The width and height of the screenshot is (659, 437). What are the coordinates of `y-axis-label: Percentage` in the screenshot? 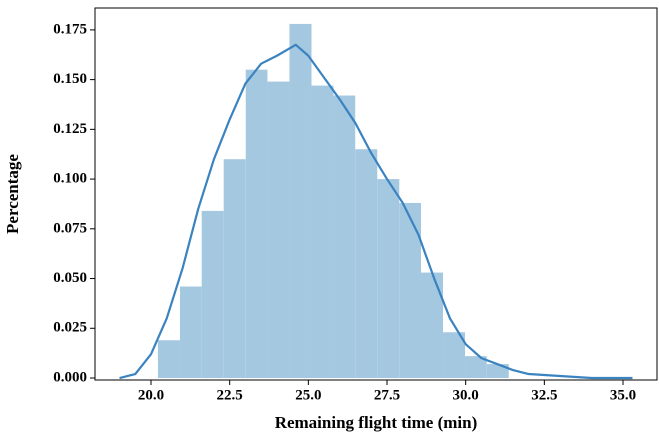 It's located at (12, 194).